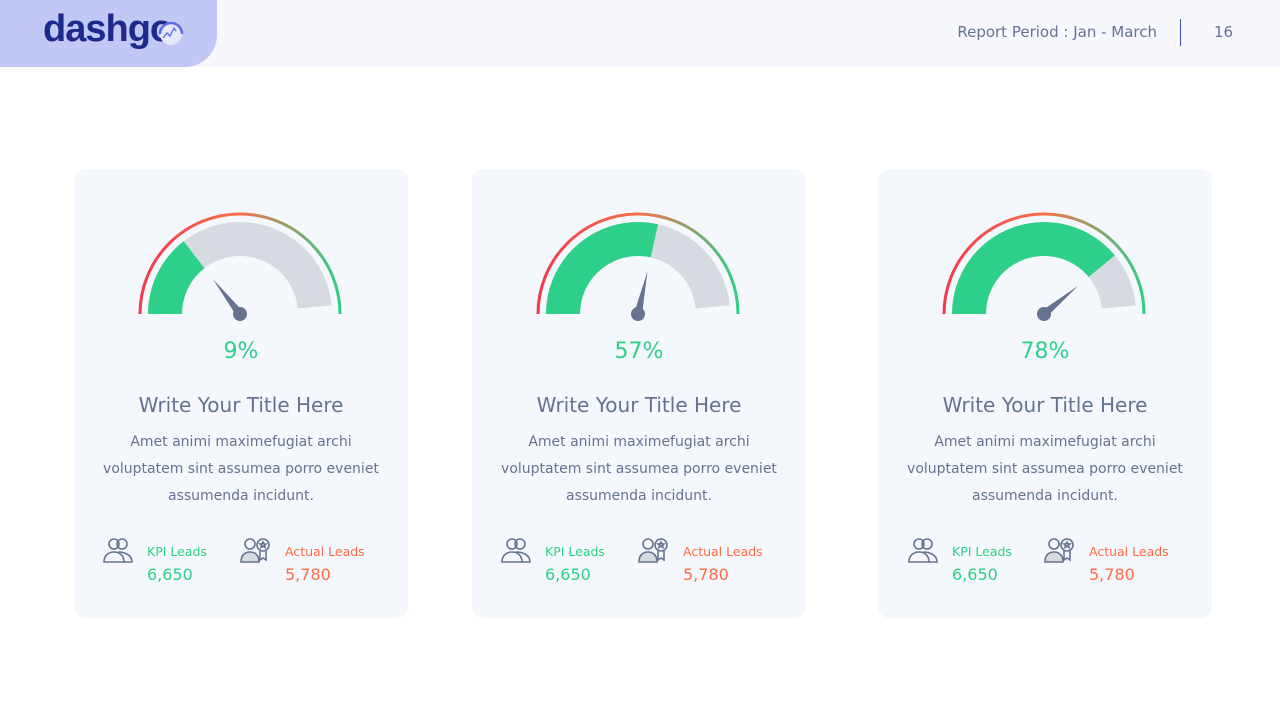 The height and width of the screenshot is (720, 1280). What do you see at coordinates (108, 29) in the screenshot?
I see `logo-text: dashgo` at bounding box center [108, 29].